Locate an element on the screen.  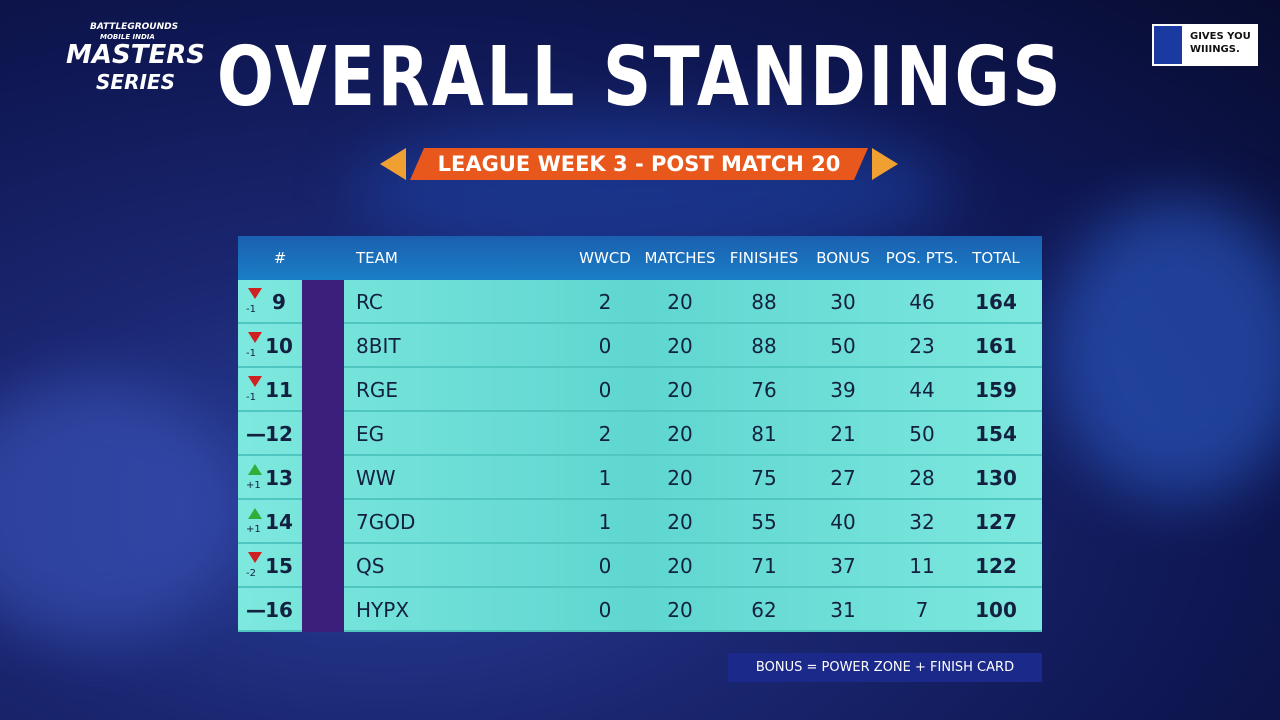
sponsor-text: GIVES YOU WIIINGS. is located at coordinates (1220, 43).